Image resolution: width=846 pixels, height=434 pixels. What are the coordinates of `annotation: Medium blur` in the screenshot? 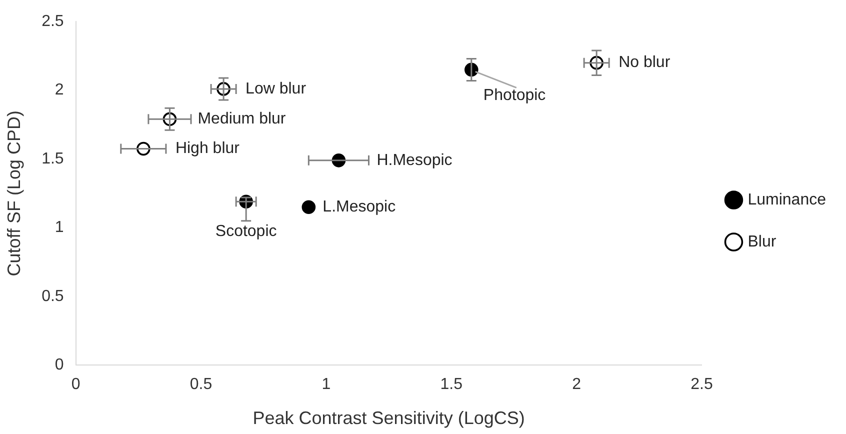 It's located at (242, 119).